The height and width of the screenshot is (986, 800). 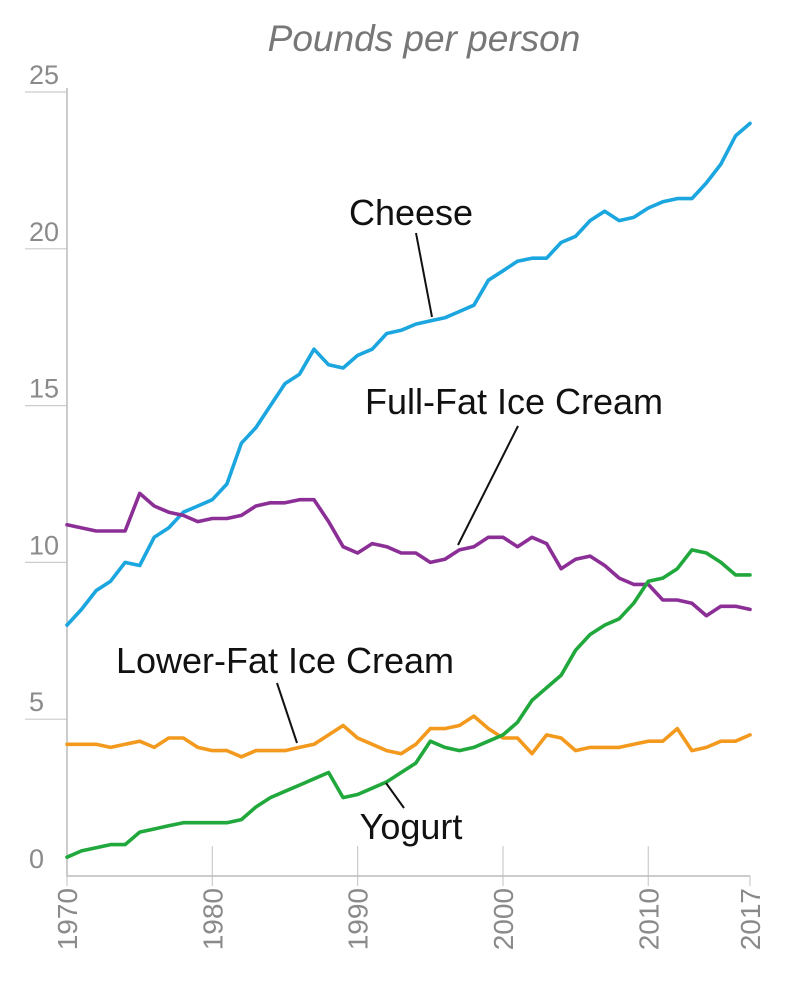 I want to click on yogurt-label: Yogurt, so click(x=411, y=826).